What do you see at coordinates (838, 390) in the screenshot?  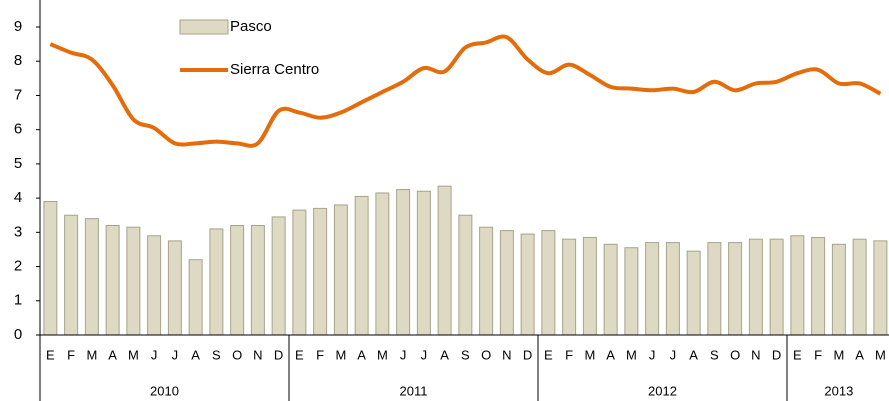 I see `year-label: 2013` at bounding box center [838, 390].